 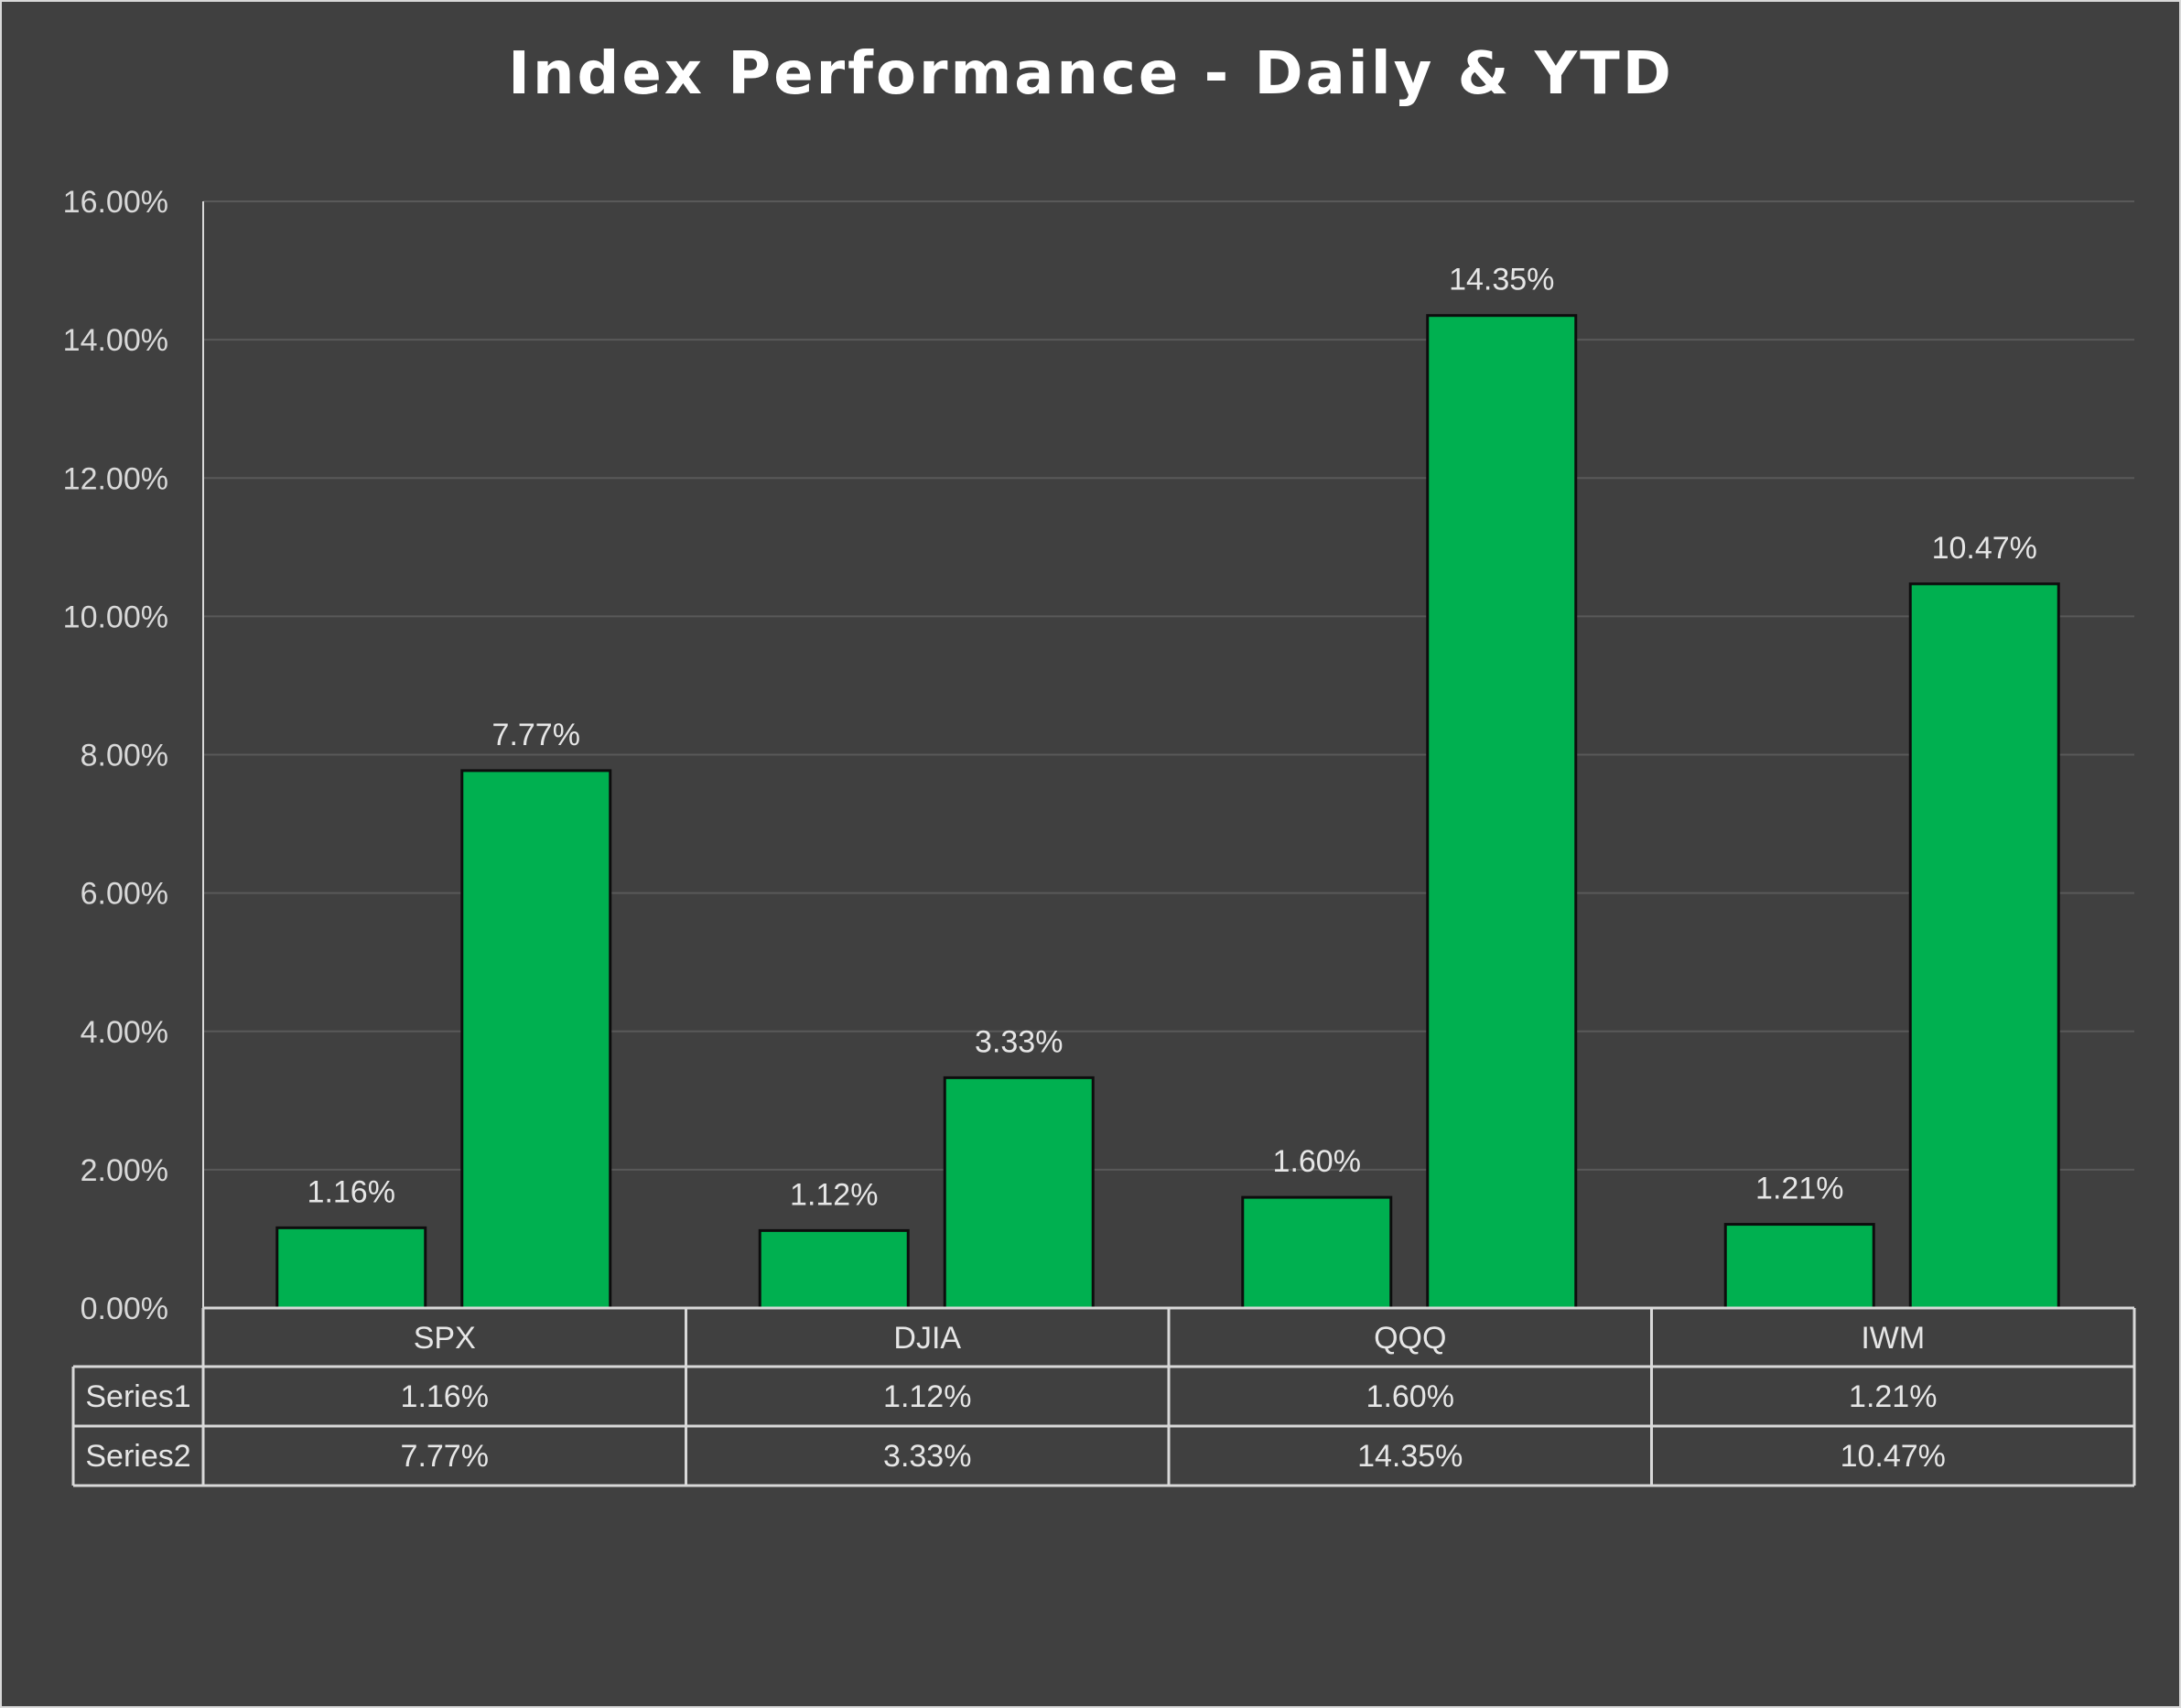 I want to click on y-tick-label: 14.00%, so click(x=116, y=340).